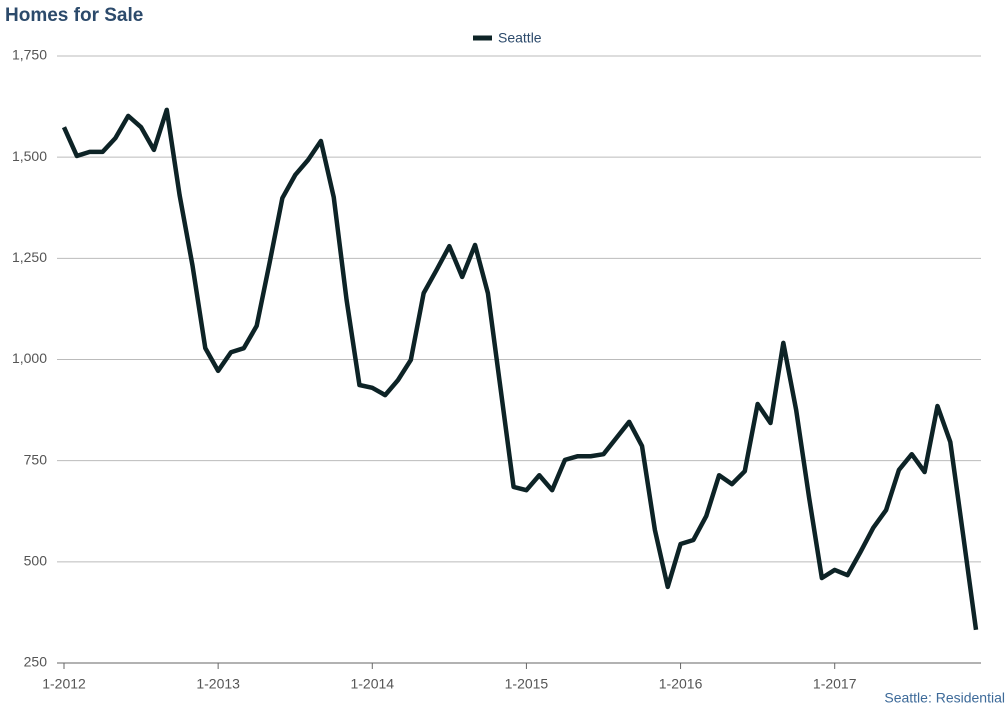 The width and height of the screenshot is (1008, 711). Describe the element at coordinates (29, 55) in the screenshot. I see `y-tick-label: 1,750` at that location.